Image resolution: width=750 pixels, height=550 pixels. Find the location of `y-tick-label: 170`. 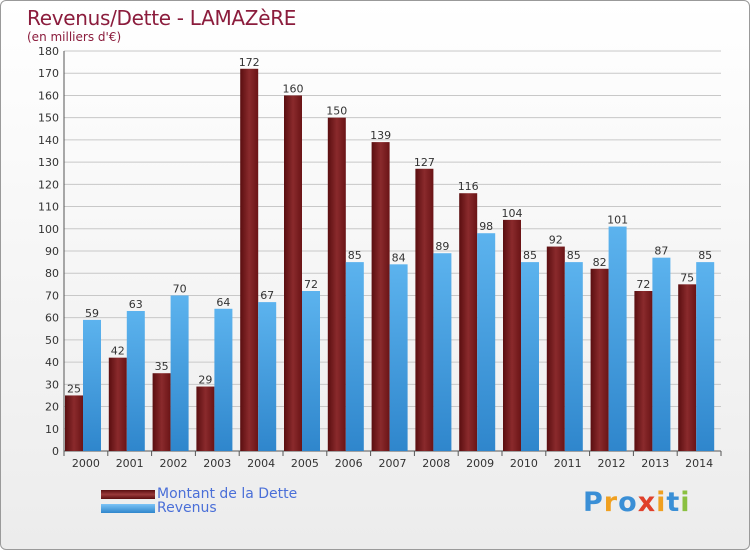

y-tick-label: 170 is located at coordinates (48, 73).